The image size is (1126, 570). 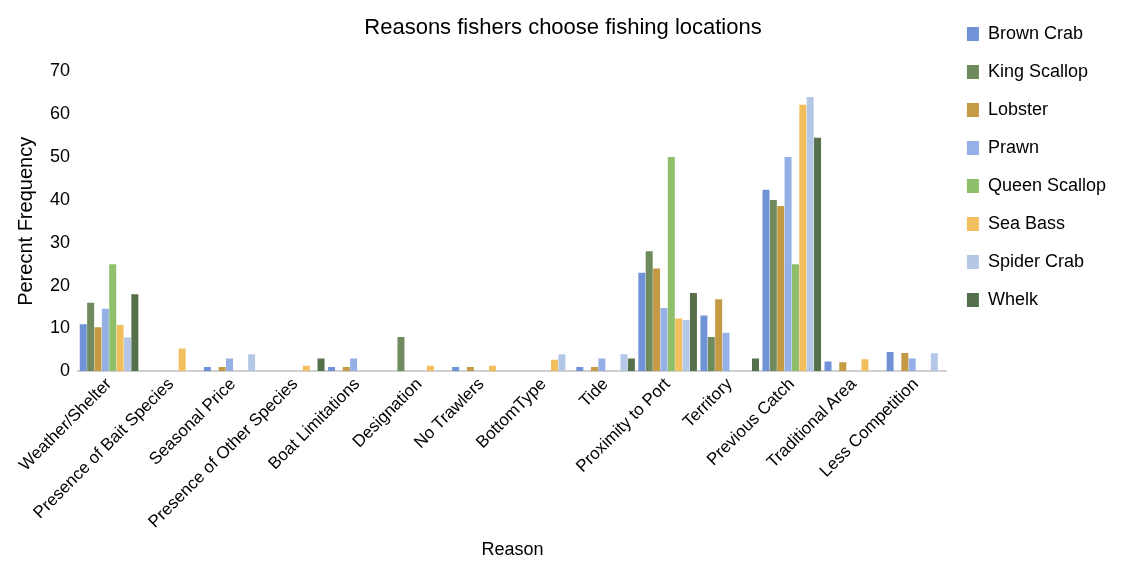 What do you see at coordinates (1013, 298) in the screenshot?
I see `legend-label: Whelk` at bounding box center [1013, 298].